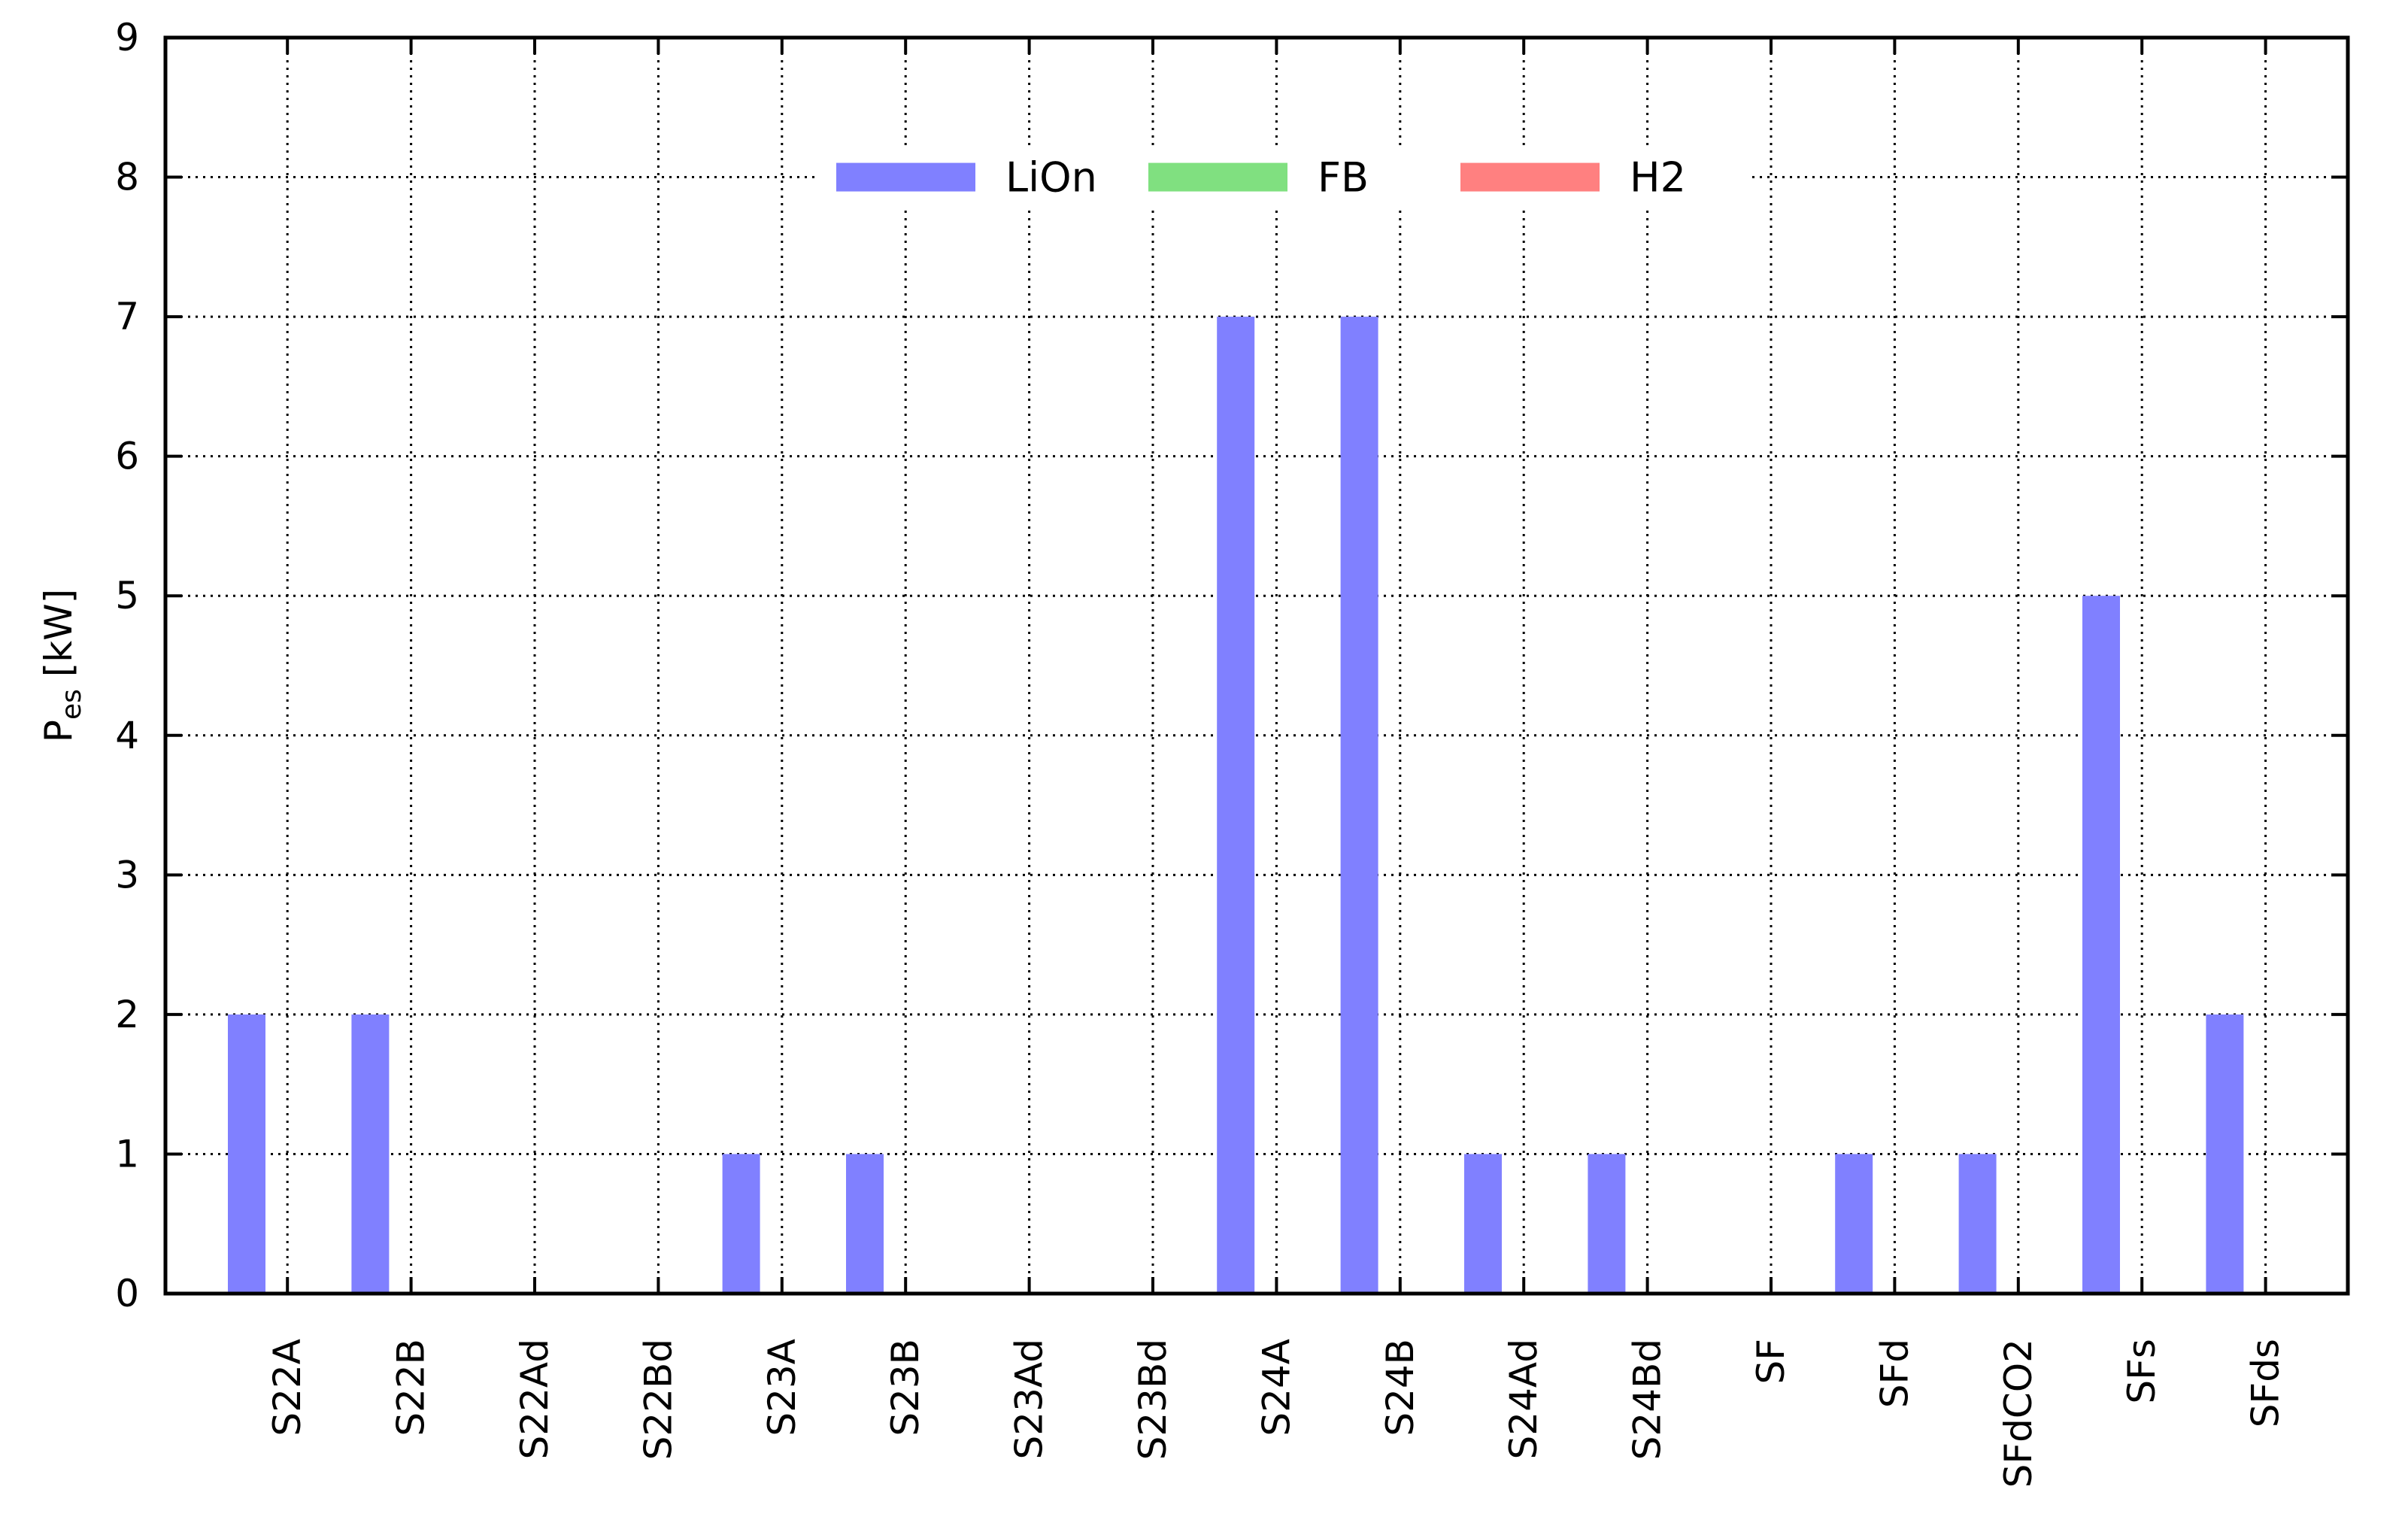 The width and height of the screenshot is (2408, 1535). Describe the element at coordinates (2225, 1154) in the screenshot. I see `bar-lion-sfds` at that location.